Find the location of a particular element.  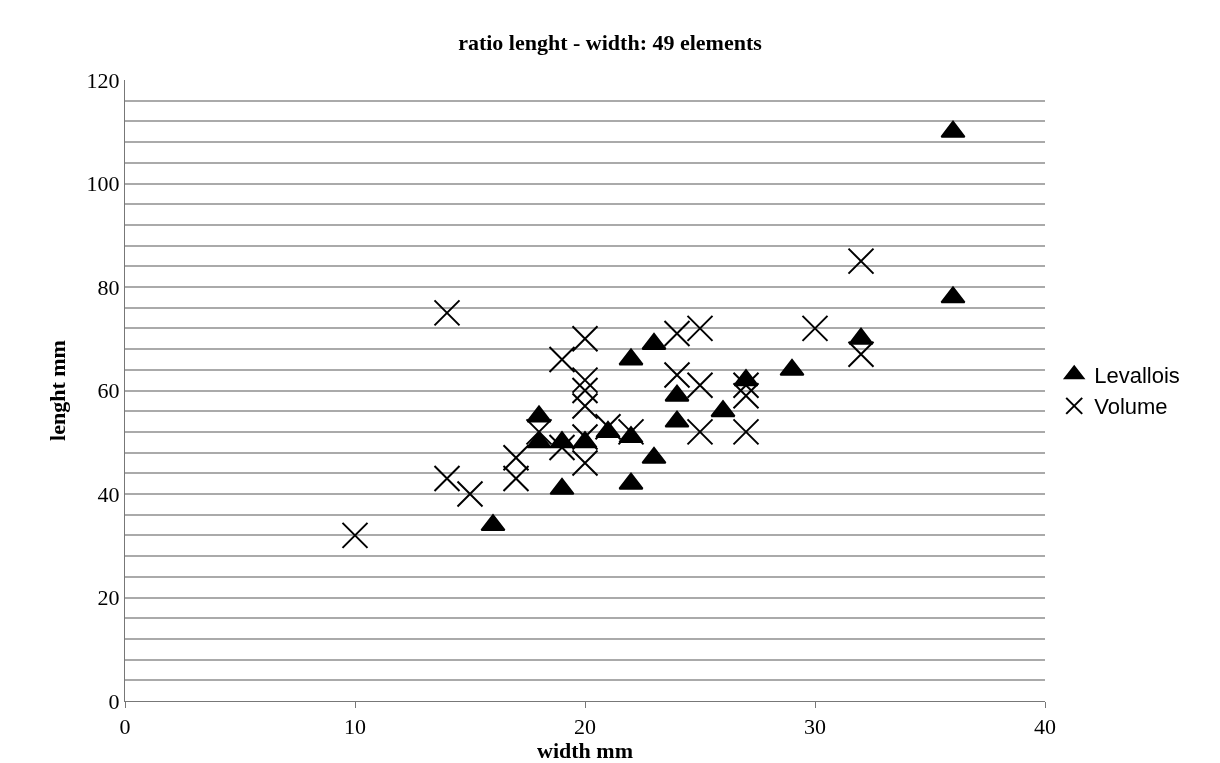

y-tick-label: 20 is located at coordinates (108, 598).